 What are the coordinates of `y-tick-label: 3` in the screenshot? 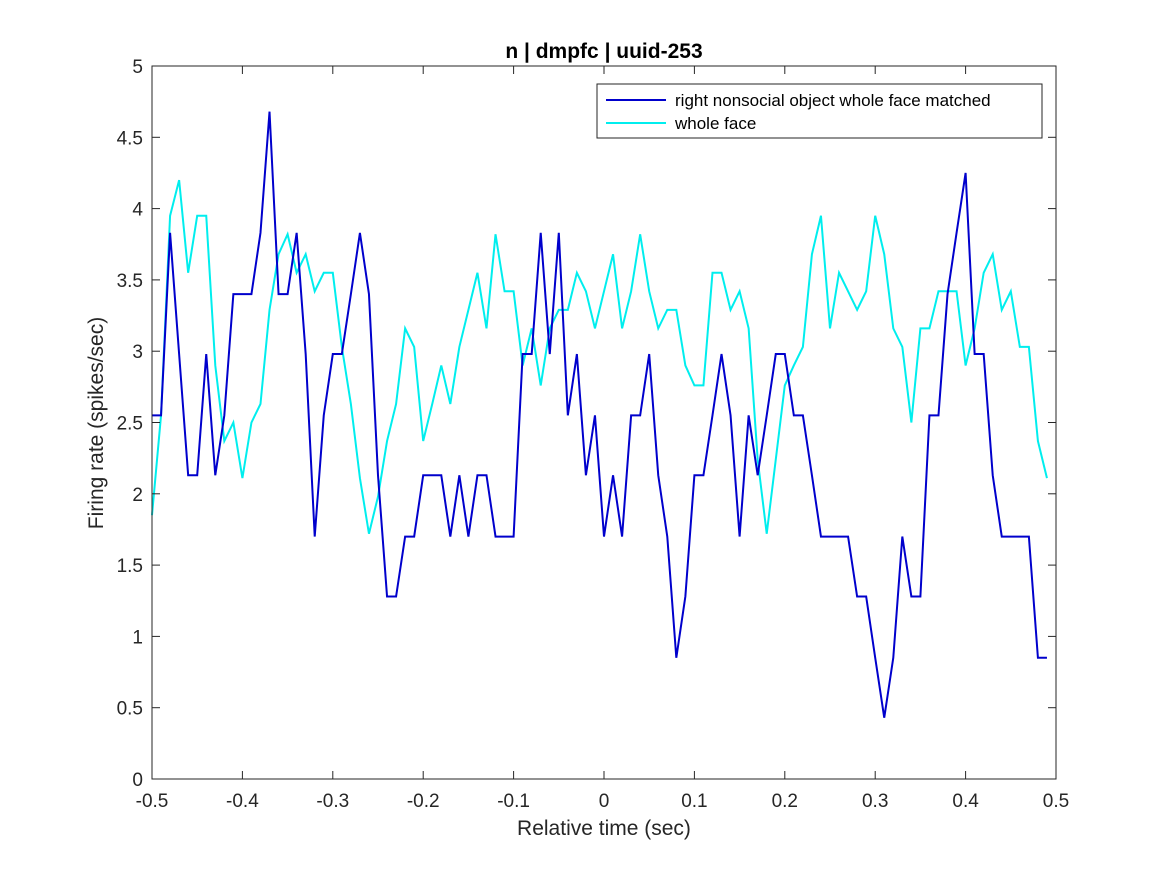 It's located at (137, 352).